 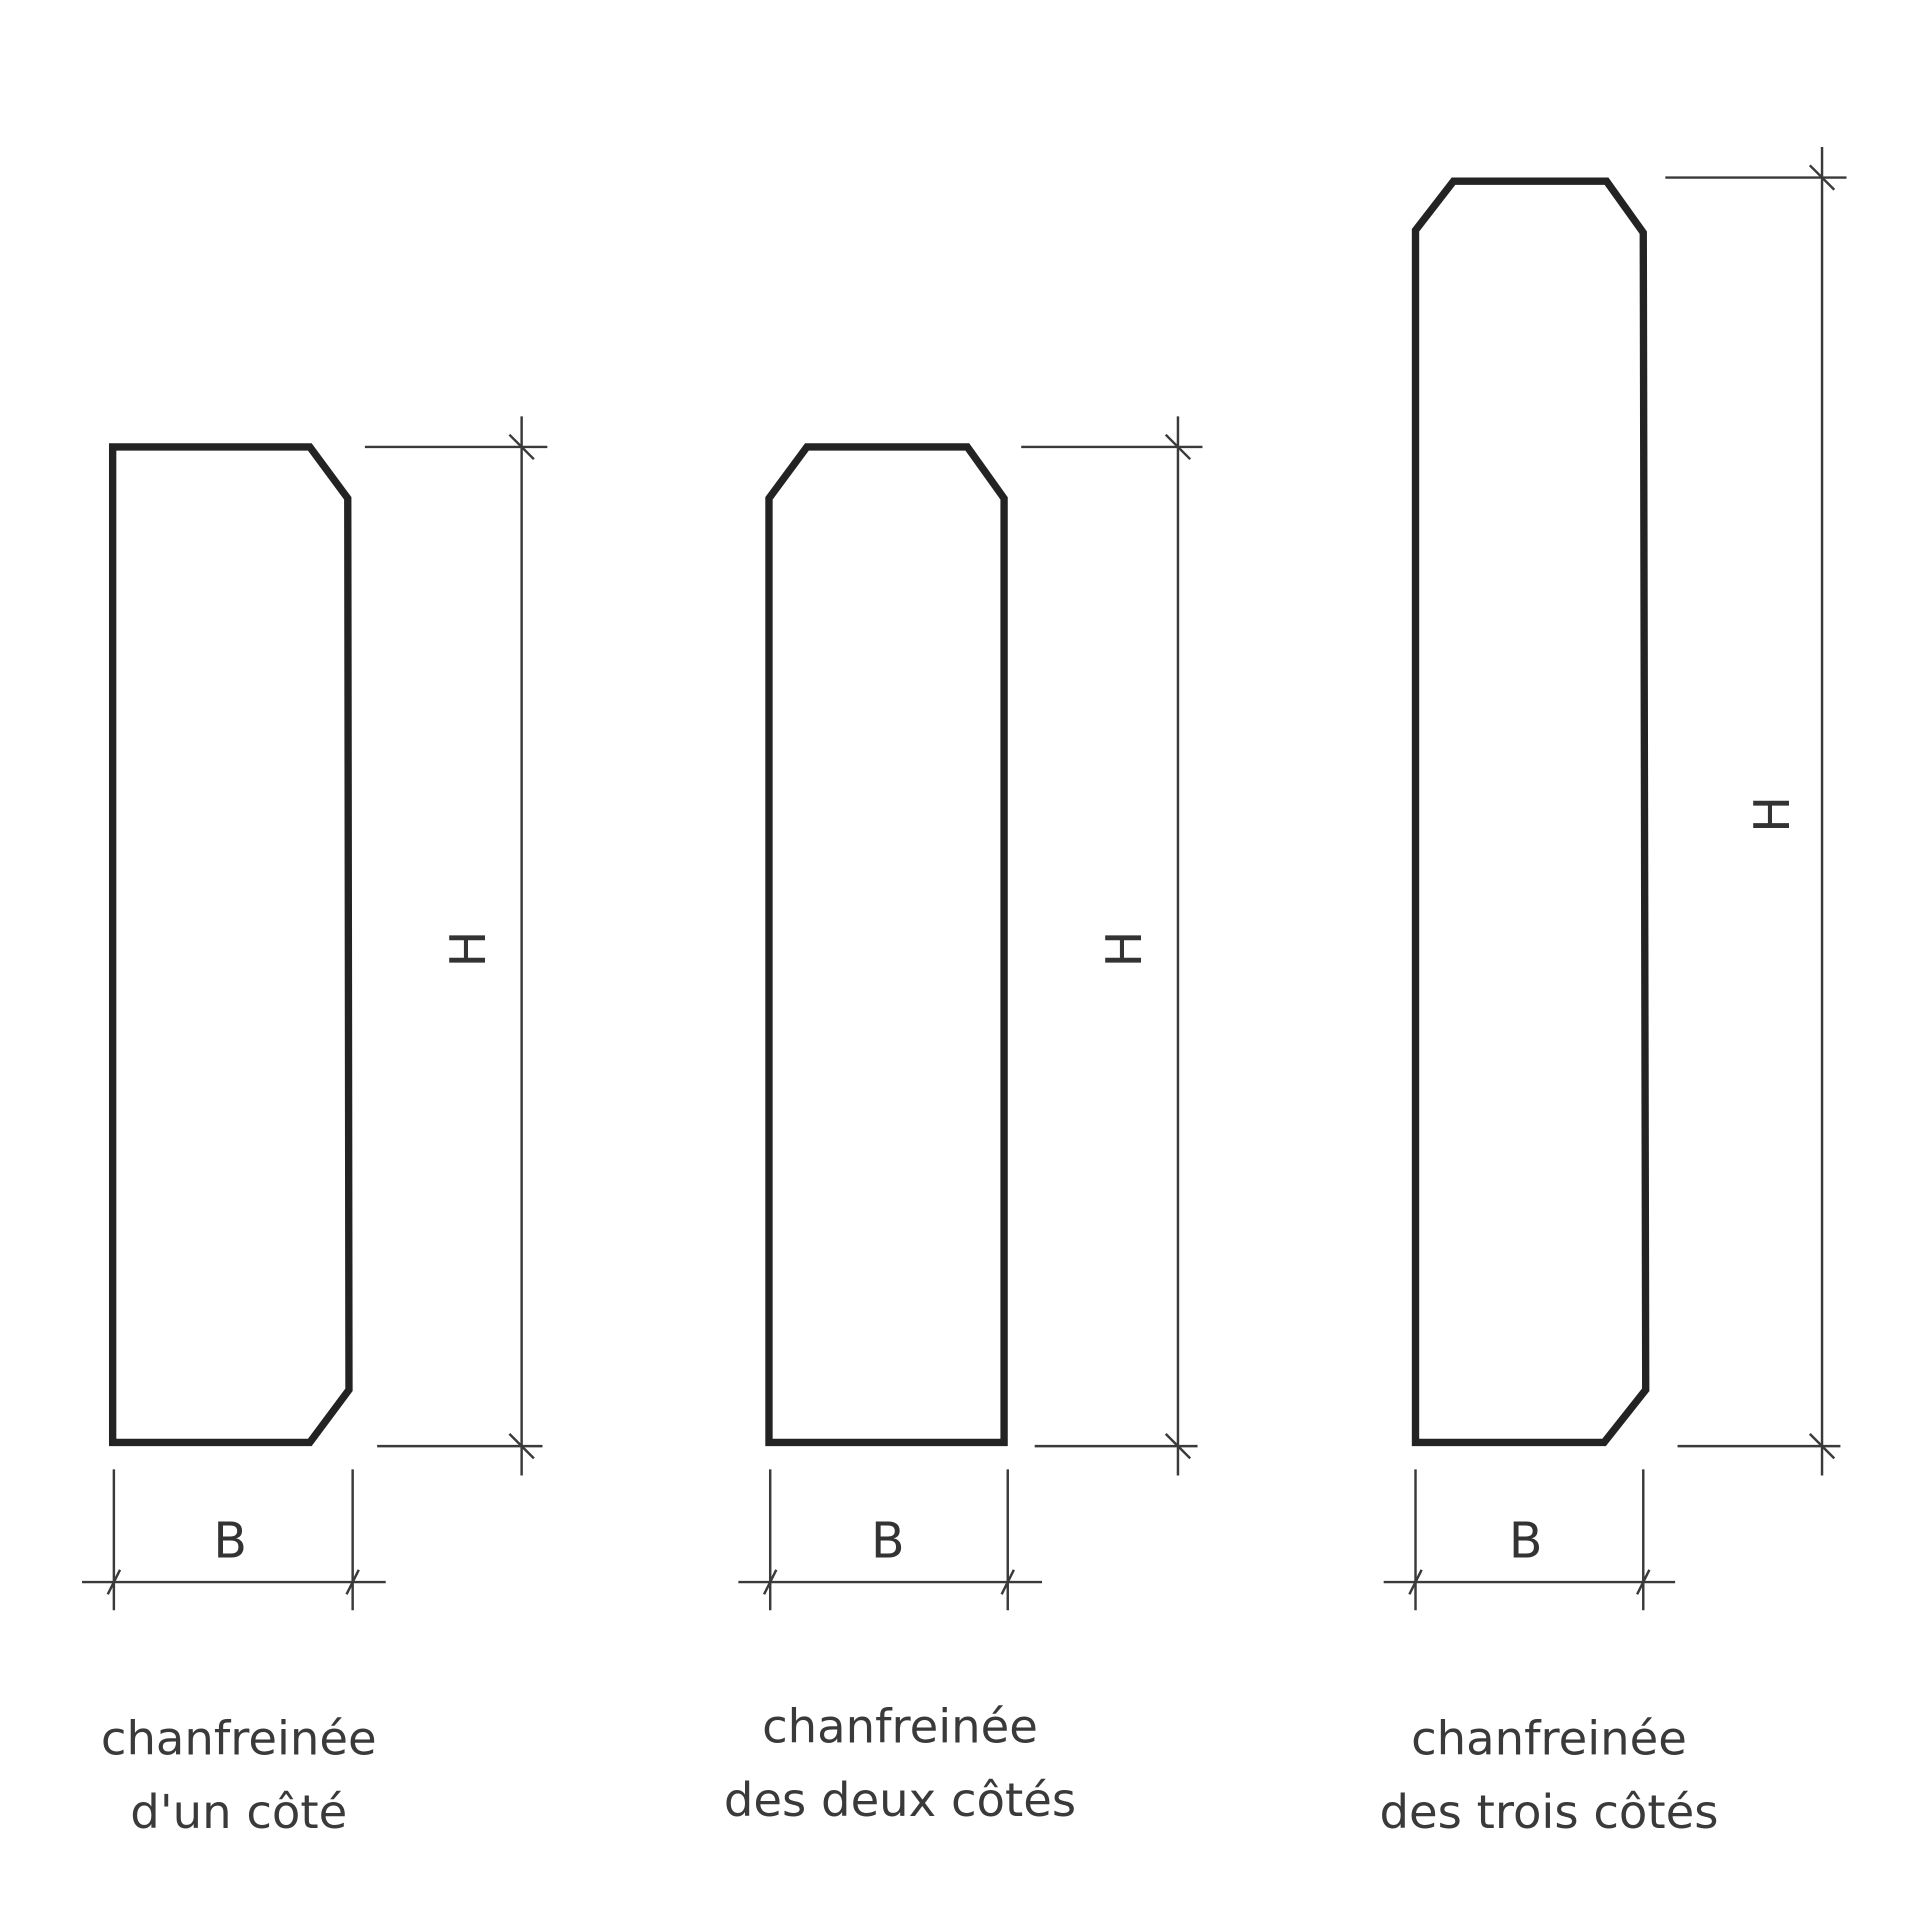 What do you see at coordinates (1548, 1812) in the screenshot?
I see `caption-line-2: des trois côtés` at bounding box center [1548, 1812].